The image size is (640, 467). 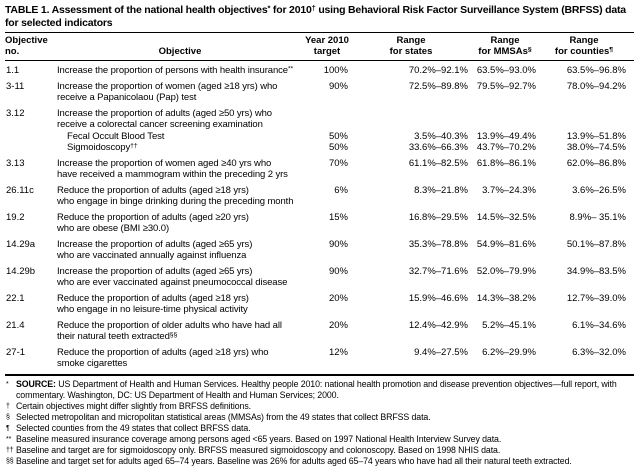 What do you see at coordinates (411, 46) in the screenshot?
I see `col-header-range-states: Range for states` at bounding box center [411, 46].